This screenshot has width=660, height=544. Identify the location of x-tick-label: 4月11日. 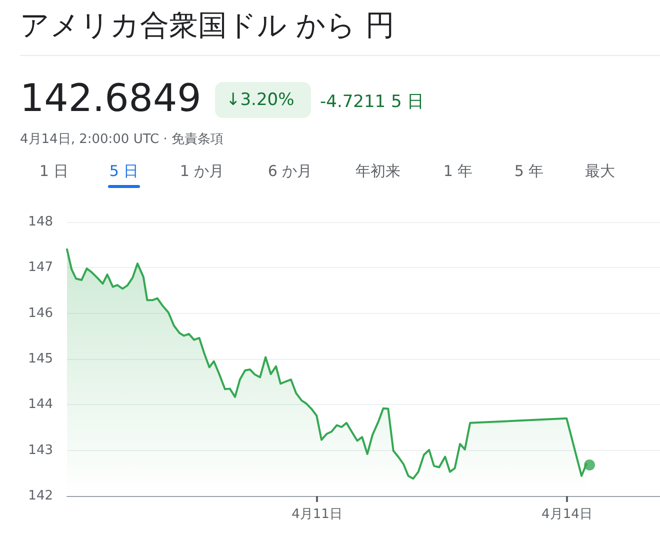
(317, 514).